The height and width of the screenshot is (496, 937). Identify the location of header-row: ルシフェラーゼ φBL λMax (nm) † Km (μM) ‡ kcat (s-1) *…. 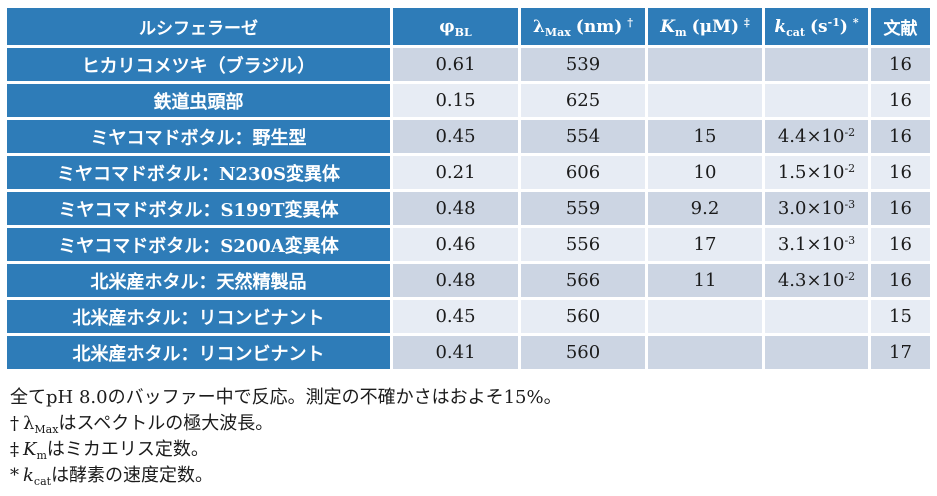
(468, 26).